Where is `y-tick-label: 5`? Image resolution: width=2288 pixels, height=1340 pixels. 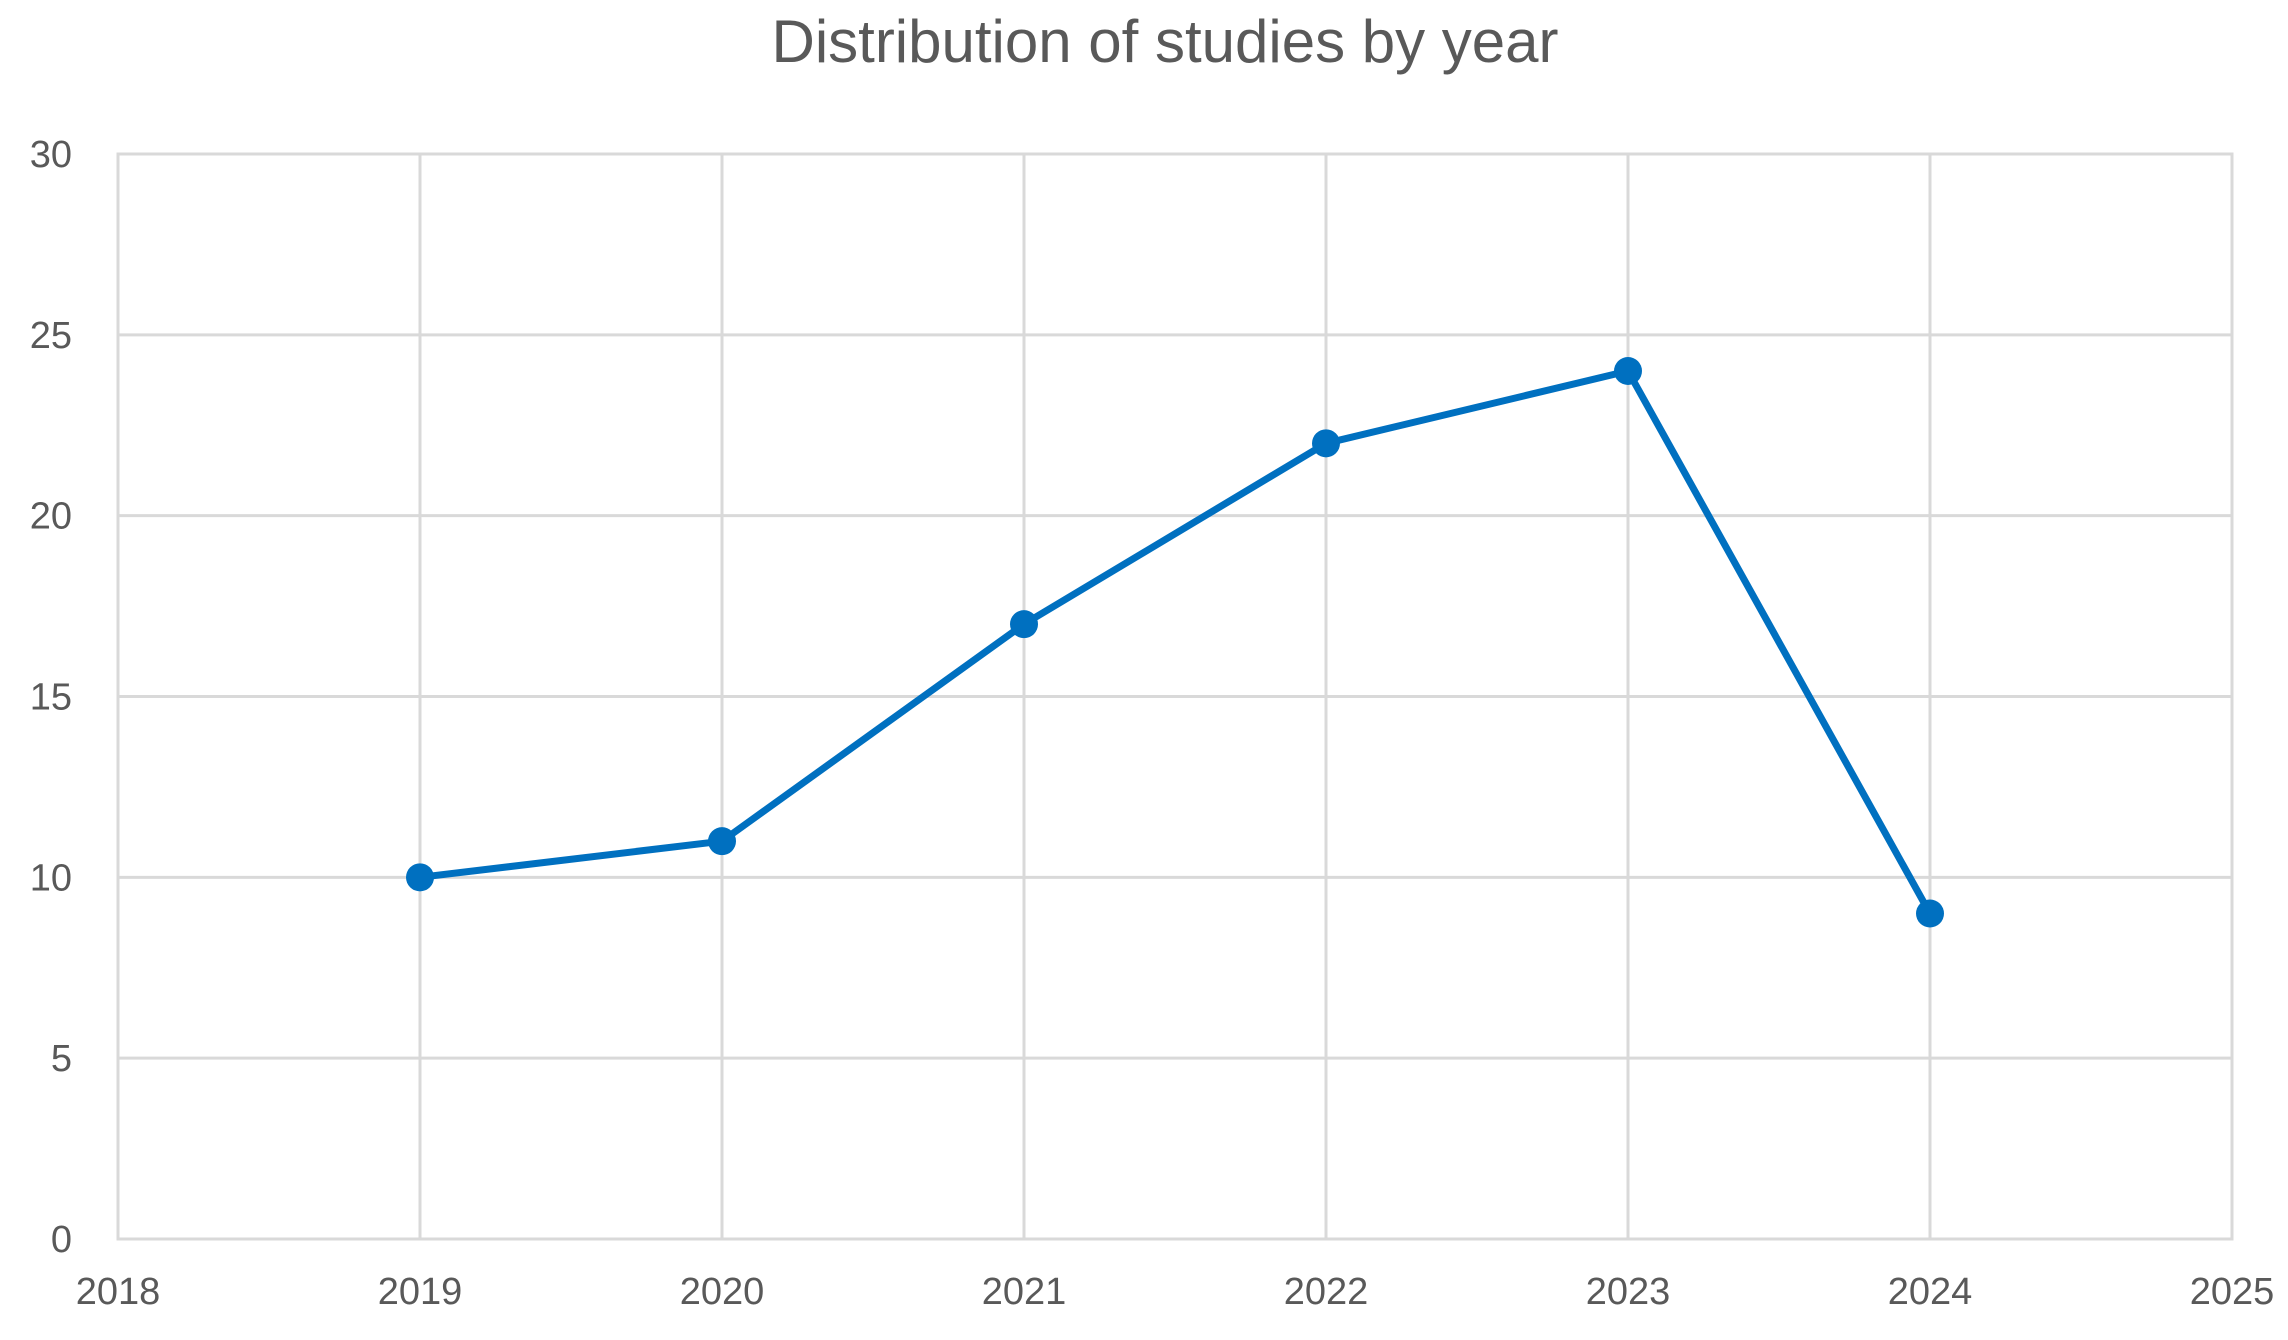
y-tick-label: 5 is located at coordinates (61, 1059).